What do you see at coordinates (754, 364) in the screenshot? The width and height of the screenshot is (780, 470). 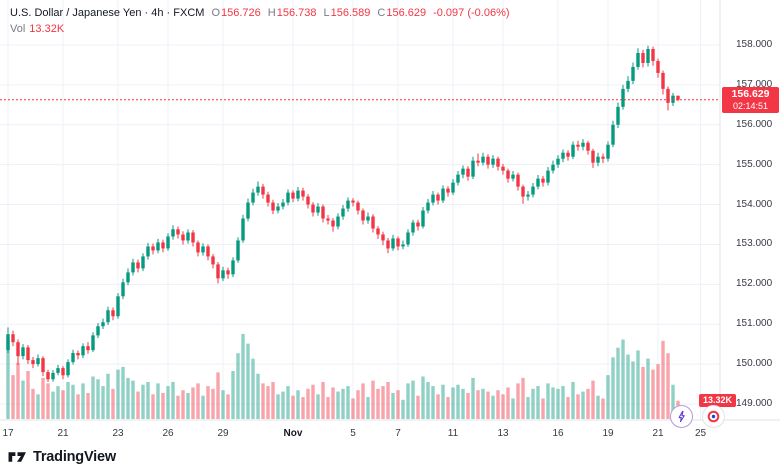 I see `price-tick-label: 150.000` at bounding box center [754, 364].